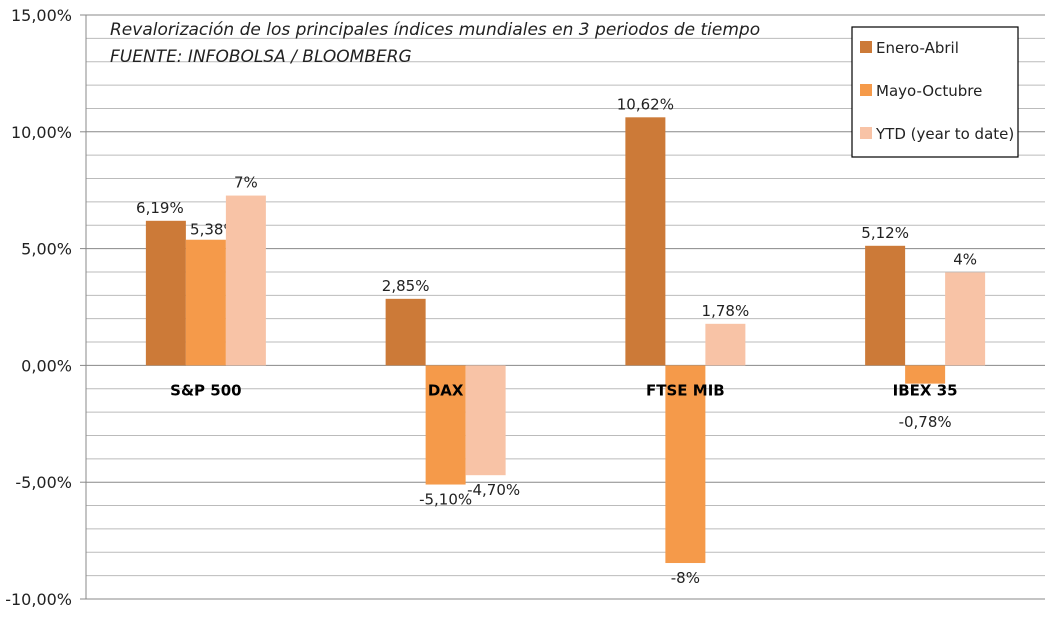 This screenshot has height=631, width=1058. I want to click on category-label: DAX, so click(446, 390).